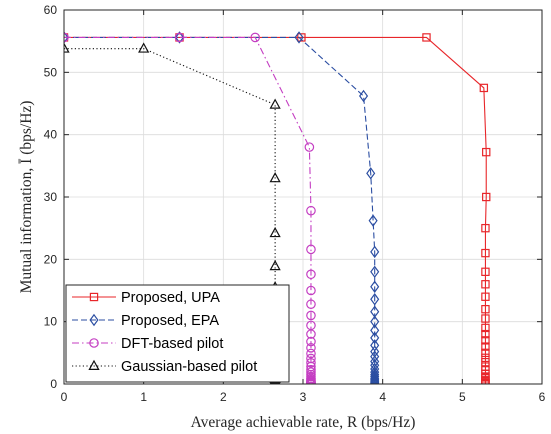 This screenshot has height=434, width=551. What do you see at coordinates (51, 10) in the screenshot?
I see `y-tick-label: 60` at bounding box center [51, 10].